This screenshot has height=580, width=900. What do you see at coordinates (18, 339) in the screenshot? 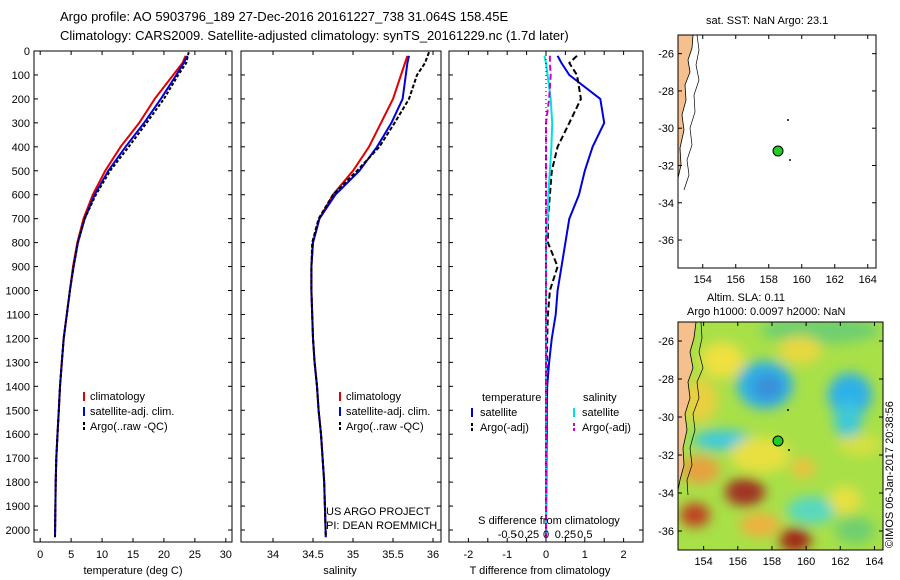
I see `y-tick-label: 1200` at bounding box center [18, 339].